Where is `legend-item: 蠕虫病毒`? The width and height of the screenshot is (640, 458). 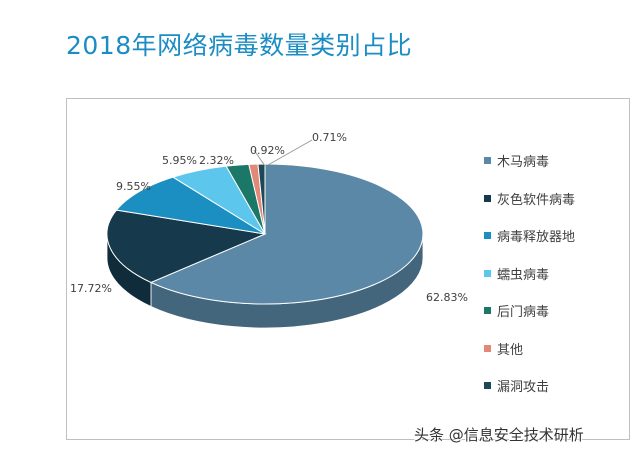 legend-item: 蠕虫病毒 is located at coordinates (529, 274).